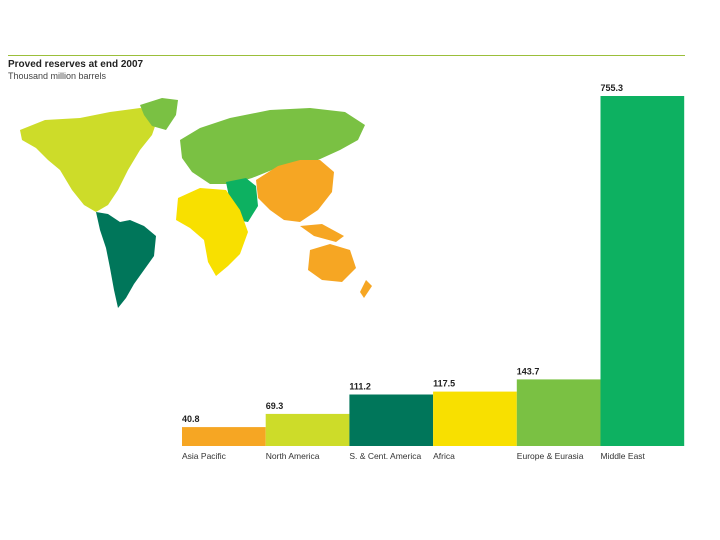 The width and height of the screenshot is (720, 540). What do you see at coordinates (444, 456) in the screenshot?
I see `category-label-3: Africa` at bounding box center [444, 456].